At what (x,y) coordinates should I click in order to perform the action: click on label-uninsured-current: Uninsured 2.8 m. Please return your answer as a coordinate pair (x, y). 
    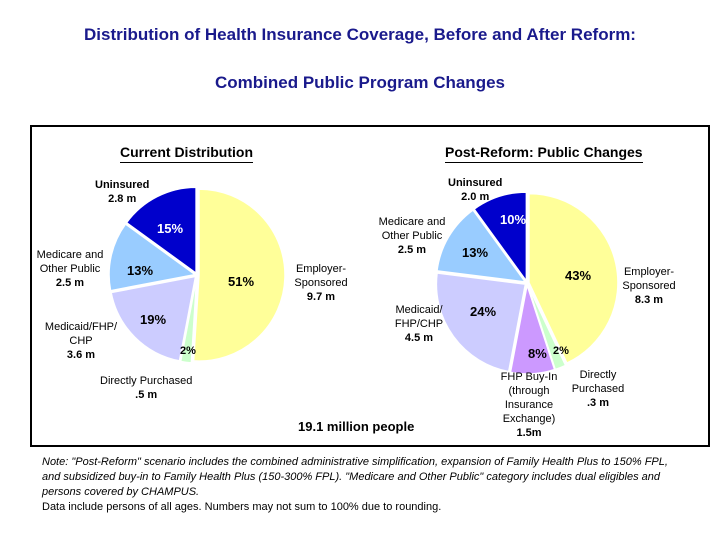
    Looking at the image, I should click on (122, 192).